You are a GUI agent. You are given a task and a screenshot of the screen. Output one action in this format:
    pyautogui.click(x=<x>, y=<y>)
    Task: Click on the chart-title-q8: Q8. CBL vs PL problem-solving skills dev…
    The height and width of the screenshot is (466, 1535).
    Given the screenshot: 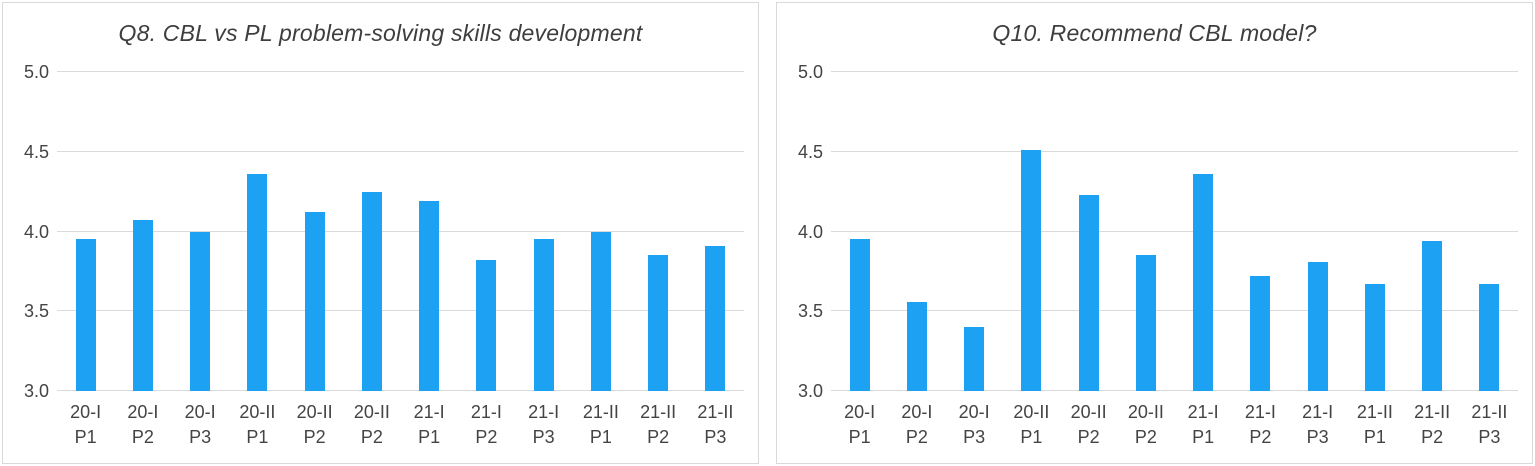 What is the action you would take?
    pyautogui.click(x=380, y=33)
    